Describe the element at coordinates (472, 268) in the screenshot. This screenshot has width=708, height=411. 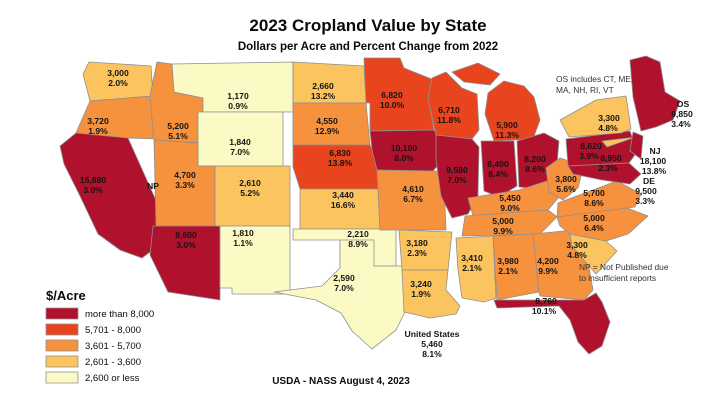
I see `state-ms-pct-label: 2.1%` at that location.